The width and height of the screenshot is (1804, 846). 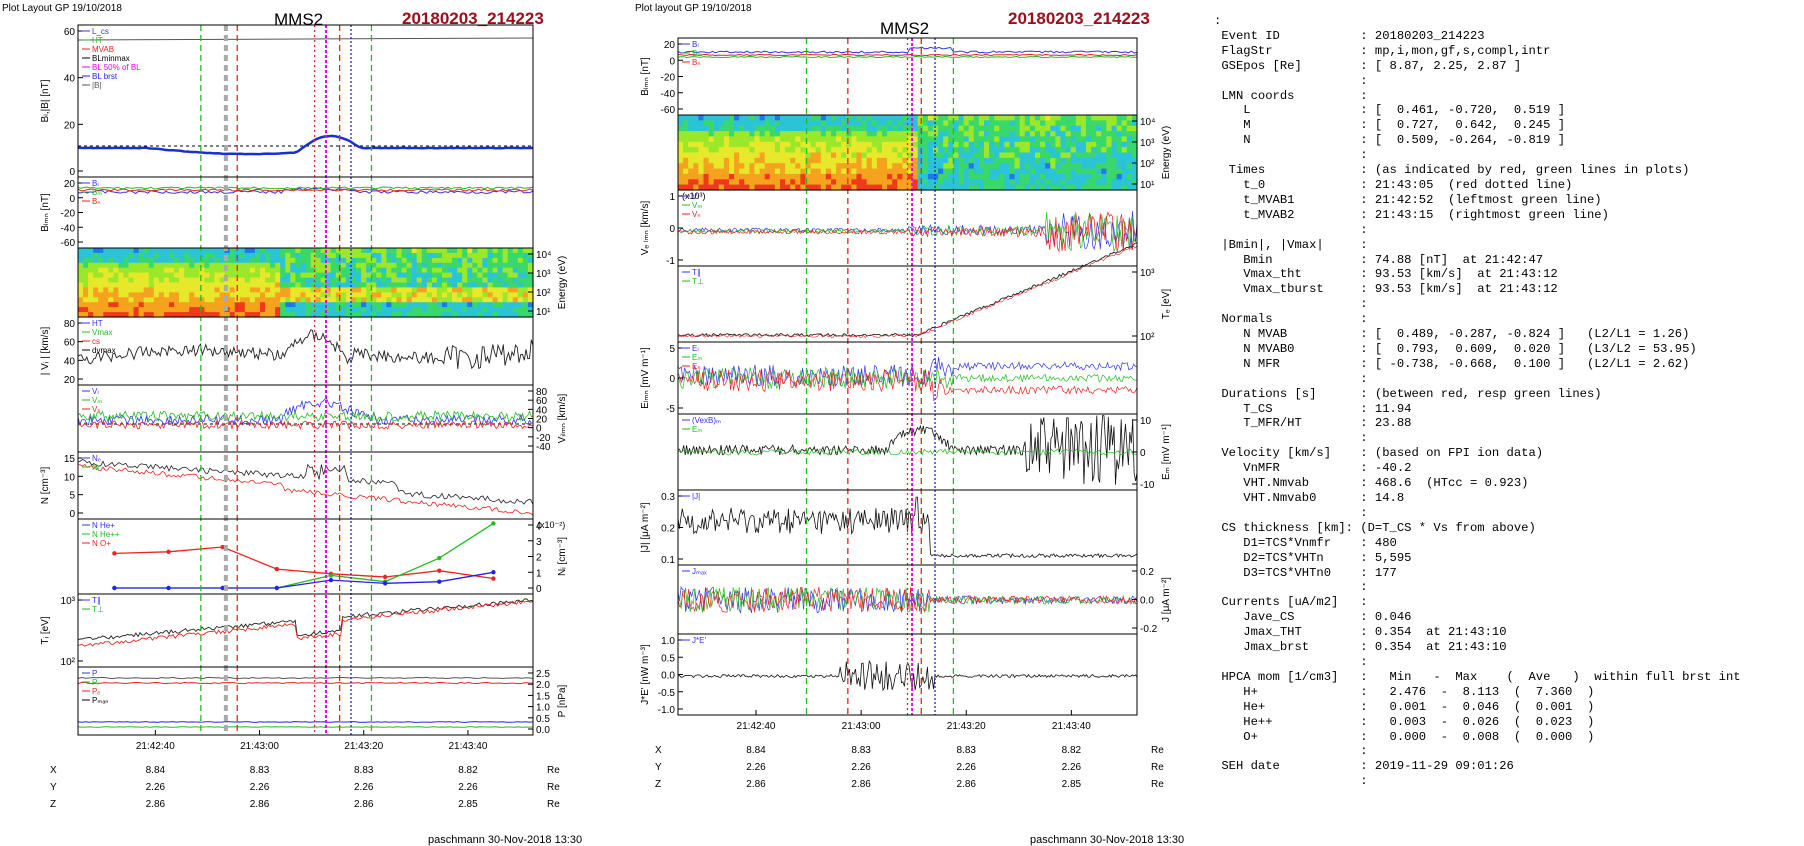 I want to click on legend-label: Eₘ, so click(x=697, y=429).